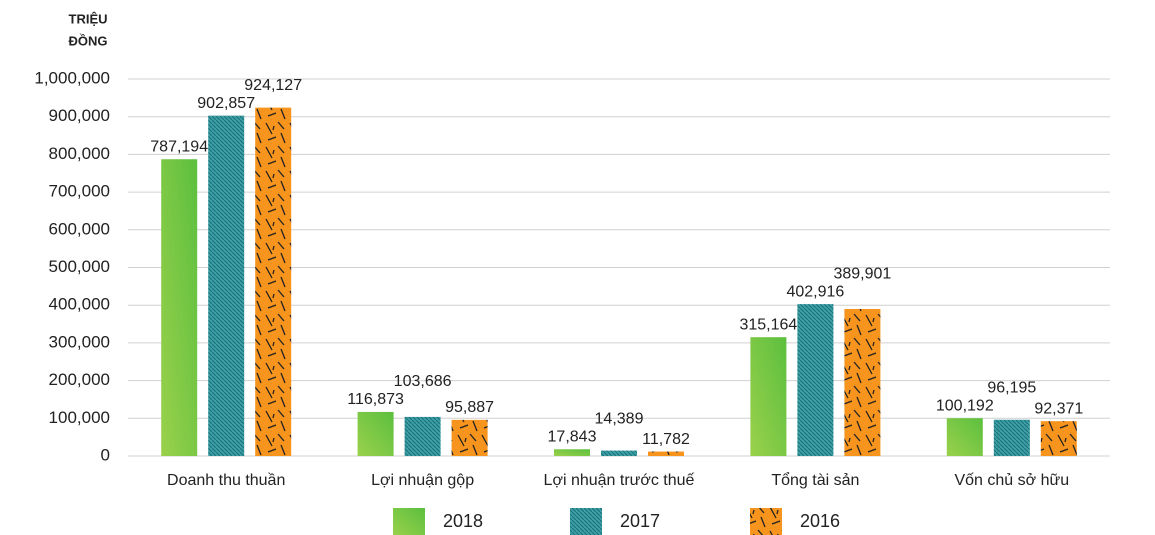 Image resolution: width=1155 pixels, height=535 pixels. I want to click on x-tick-label: Lợi nhuận gộp, so click(422, 480).